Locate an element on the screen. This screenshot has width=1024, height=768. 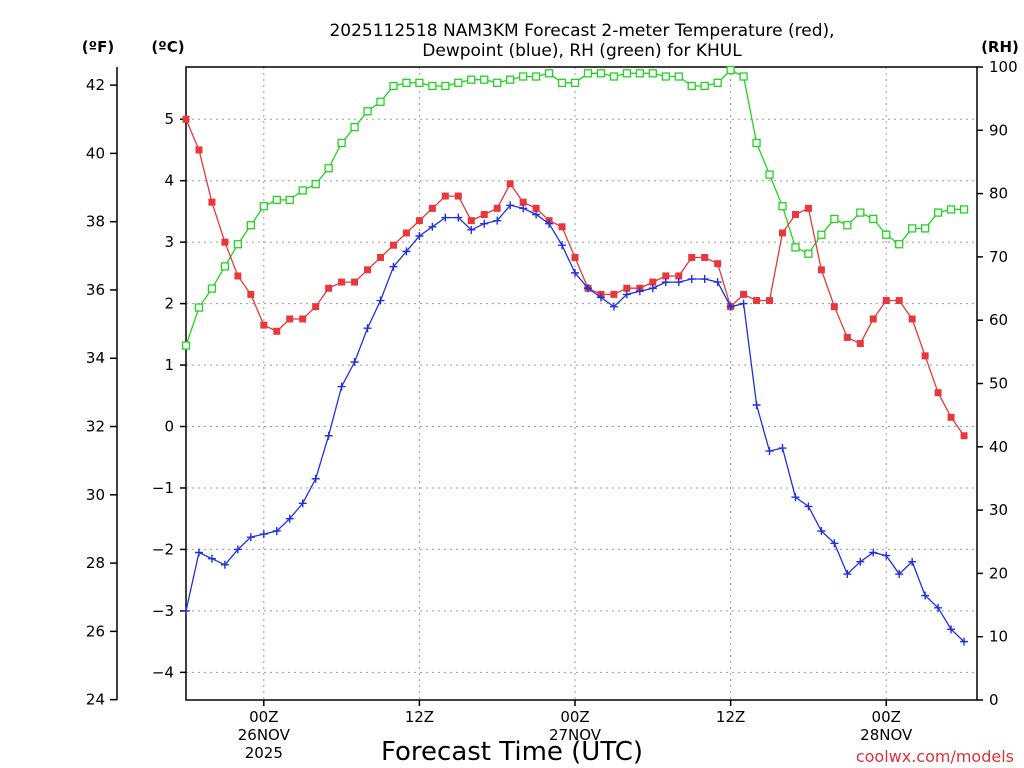
celsius-tick-label: 4 is located at coordinates (169, 181).